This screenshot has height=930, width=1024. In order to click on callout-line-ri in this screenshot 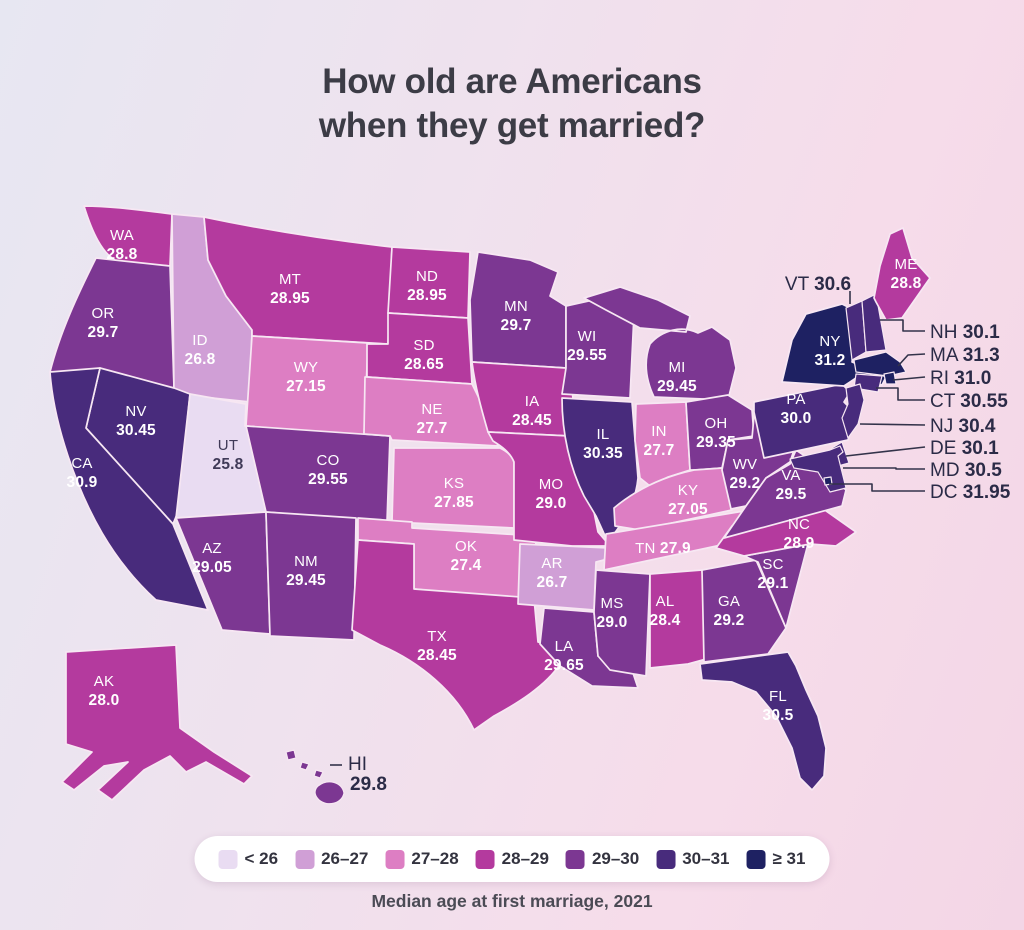, I will do `click(909, 378)`.